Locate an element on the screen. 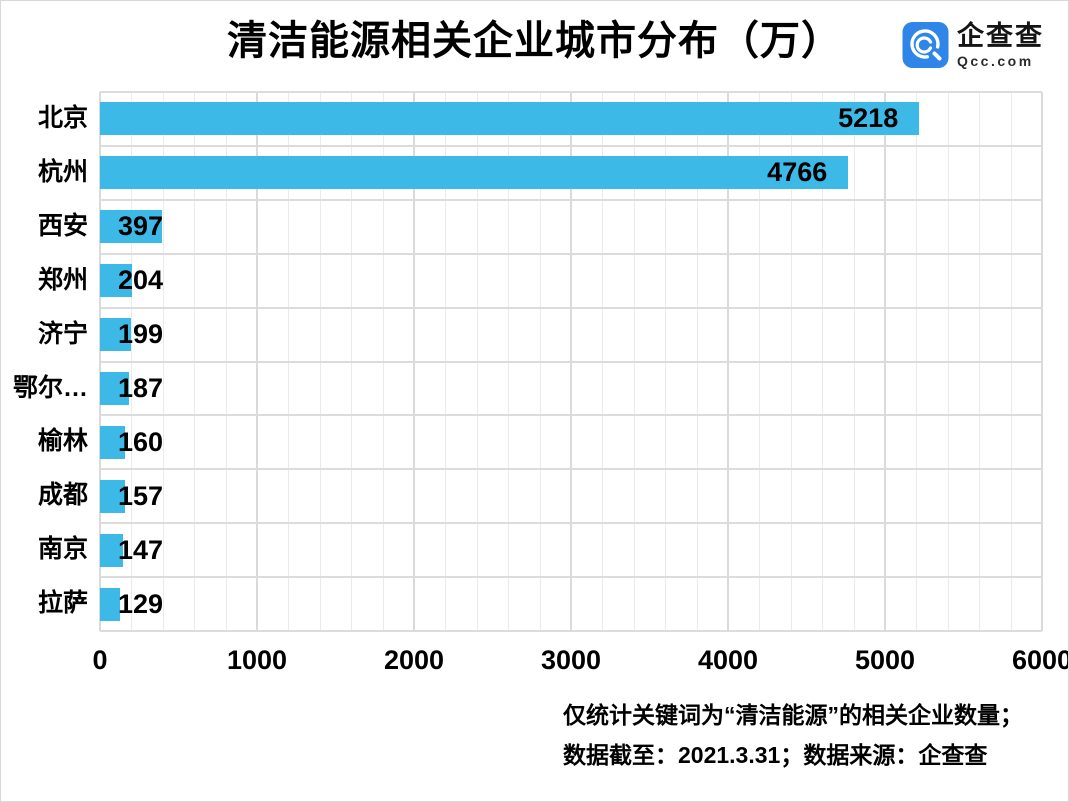 The height and width of the screenshot is (802, 1069). bar-value-label: 199 is located at coordinates (141, 334).